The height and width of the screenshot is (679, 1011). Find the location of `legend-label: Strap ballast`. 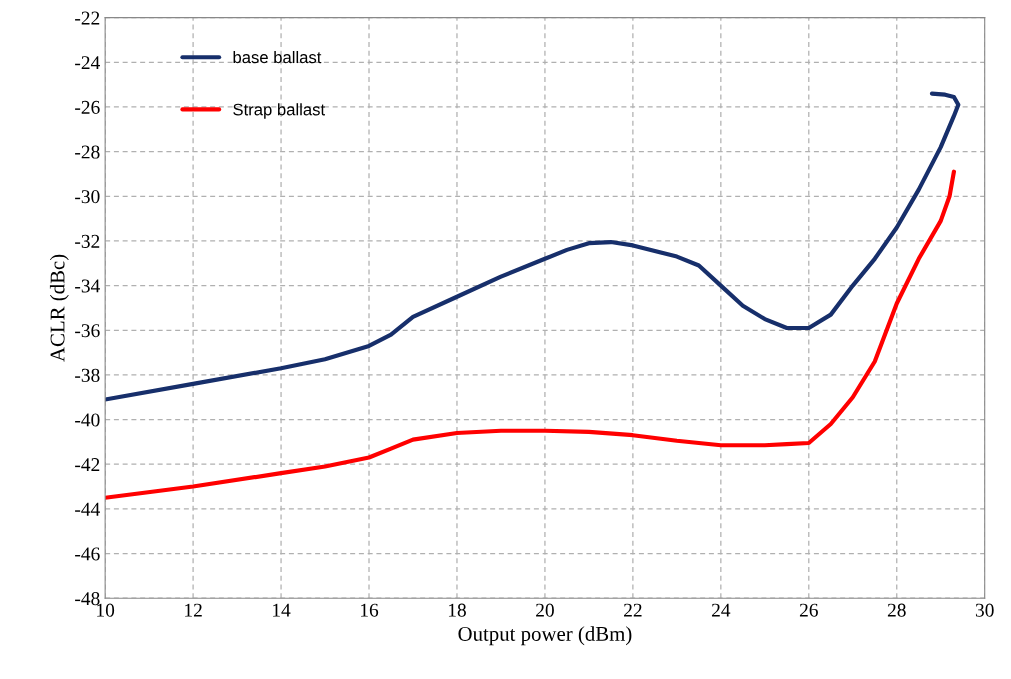

legend-label: Strap ballast is located at coordinates (279, 111).